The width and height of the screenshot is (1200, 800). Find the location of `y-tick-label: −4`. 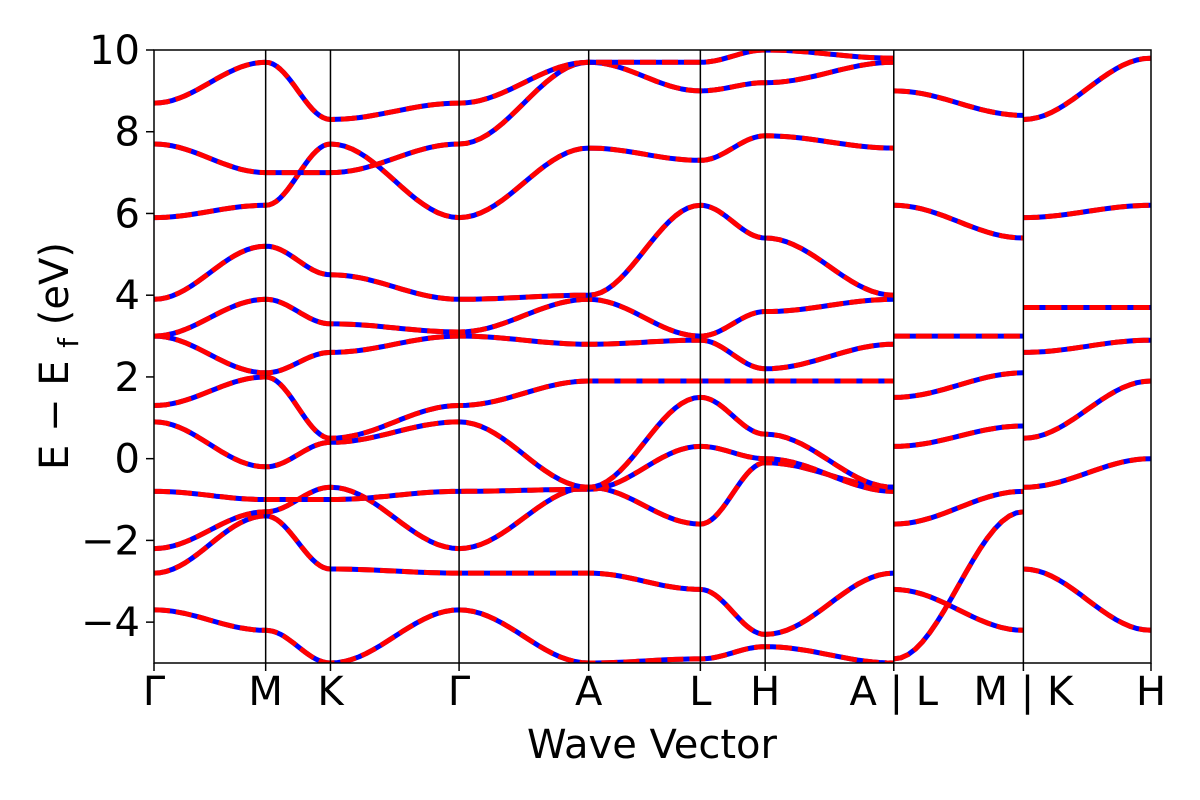

y-tick-label: −4 is located at coordinates (110, 623).